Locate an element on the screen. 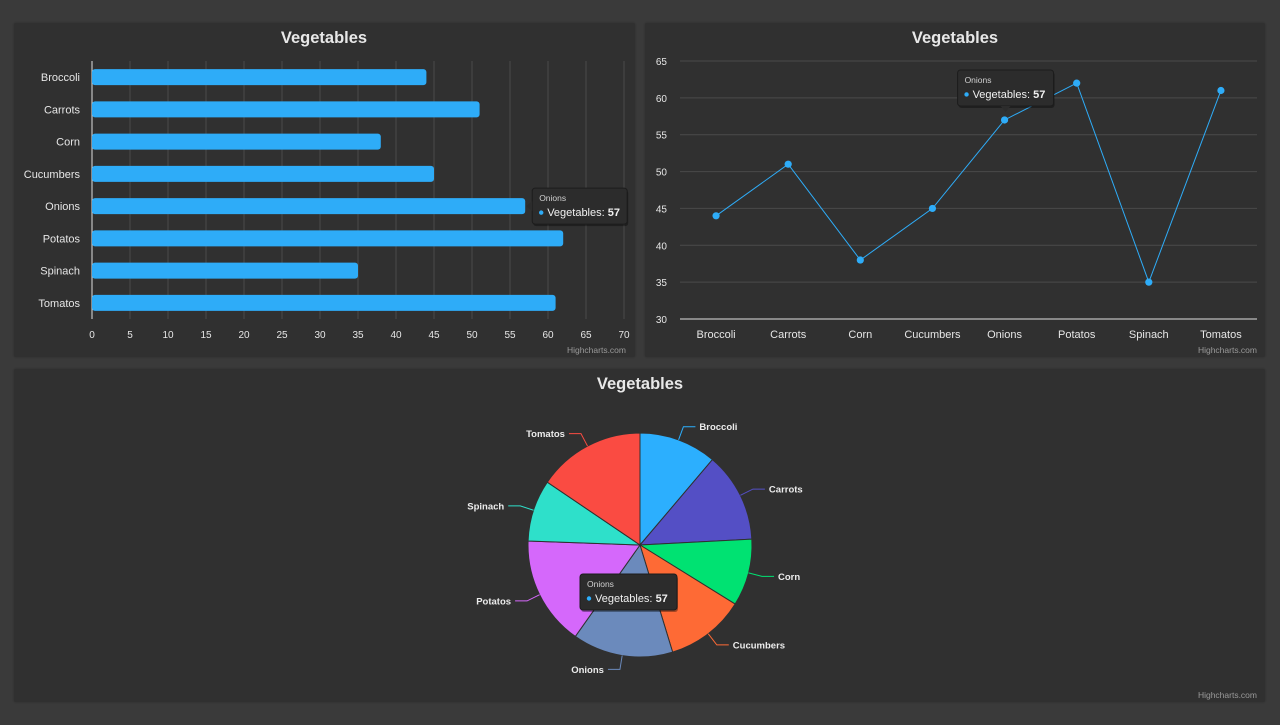  x-tick-label: 60 is located at coordinates (548, 335).